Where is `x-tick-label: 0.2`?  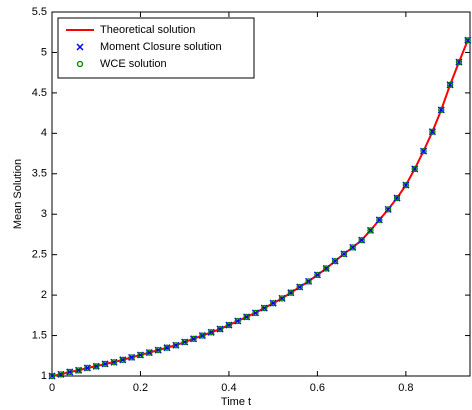
x-tick-label: 0.2 is located at coordinates (140, 388).